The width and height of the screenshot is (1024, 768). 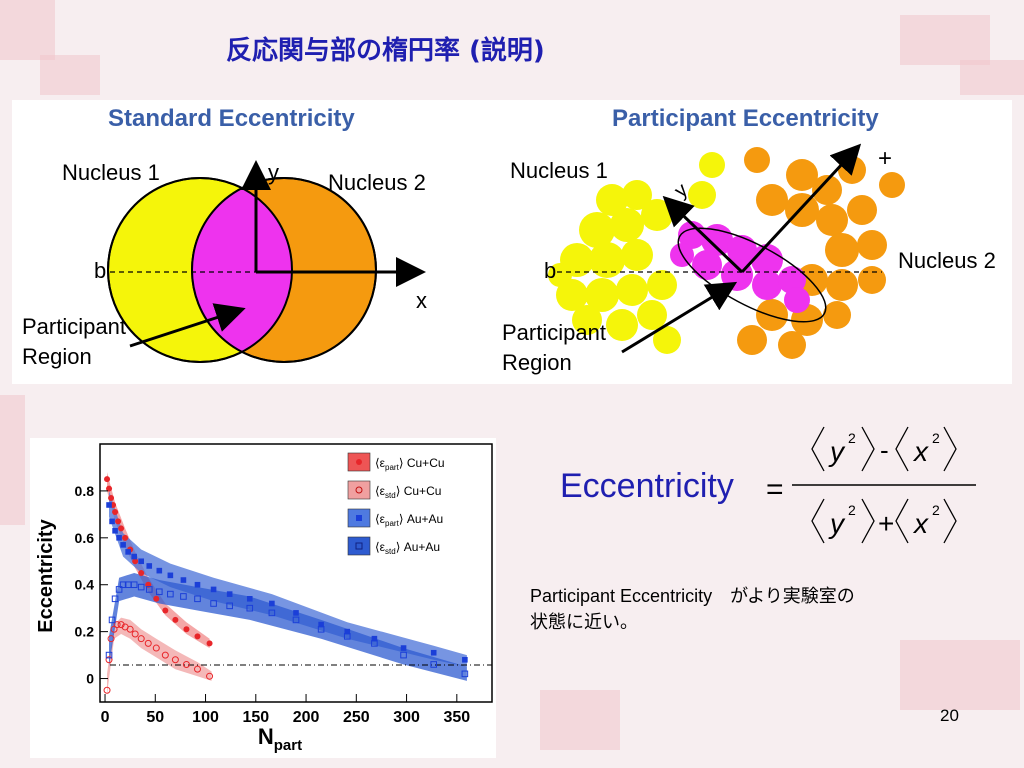 I want to click on y-tick-label: 0.8, so click(x=85, y=491).